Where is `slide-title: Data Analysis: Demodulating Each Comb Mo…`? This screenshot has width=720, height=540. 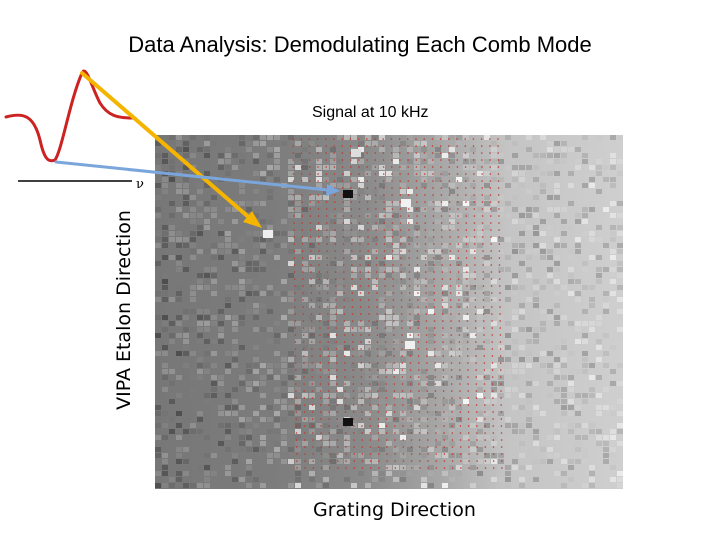 slide-title: Data Analysis: Demodulating Each Comb Mo… is located at coordinates (360, 44).